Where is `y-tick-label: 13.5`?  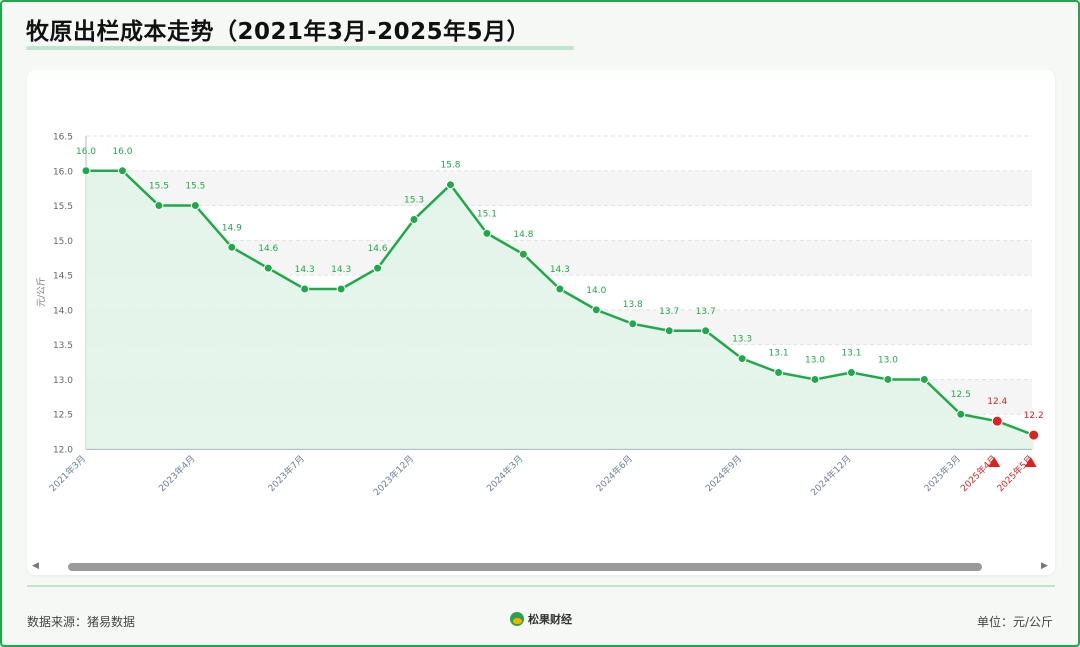 y-tick-label: 13.5 is located at coordinates (63, 346).